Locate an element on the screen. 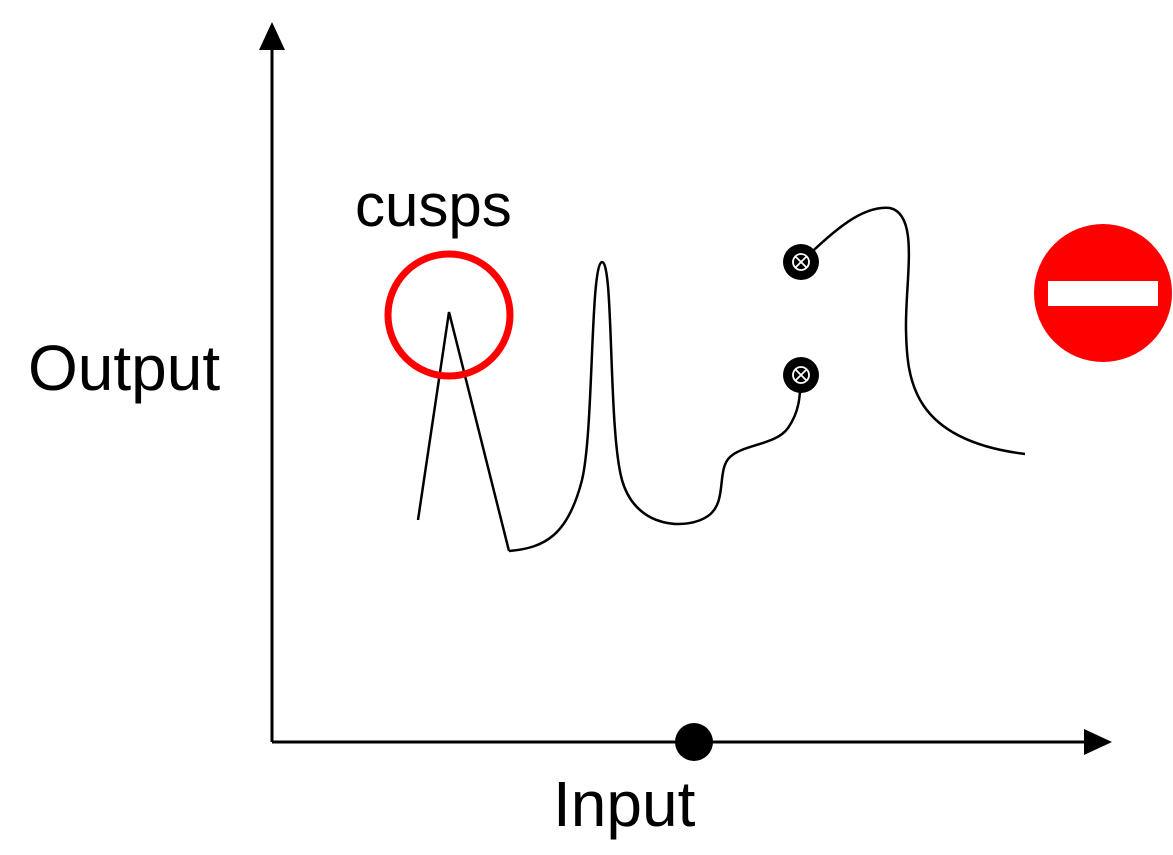 Image resolution: width=1173 pixels, height=855 pixels. input-point-icon is located at coordinates (694, 742).